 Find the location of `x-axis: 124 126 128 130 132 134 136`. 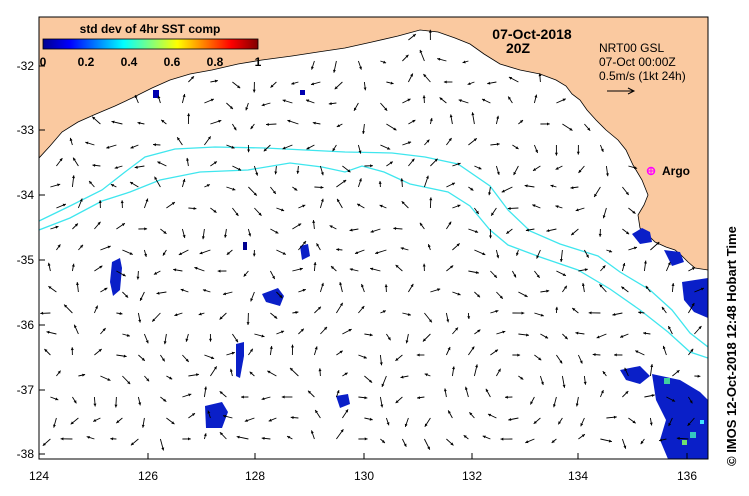

x-axis: 124 126 128 130 132 134 136 is located at coordinates (363, 468).